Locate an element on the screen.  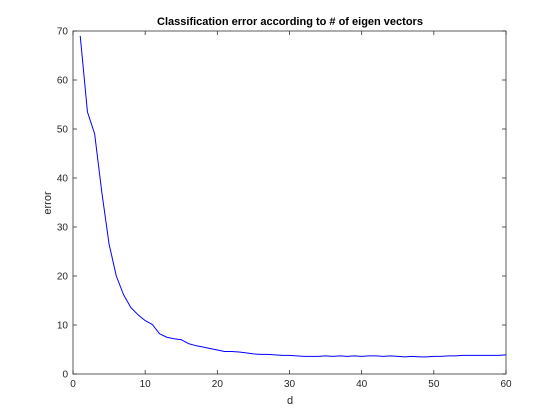
x-tick-label: 50 is located at coordinates (434, 384).